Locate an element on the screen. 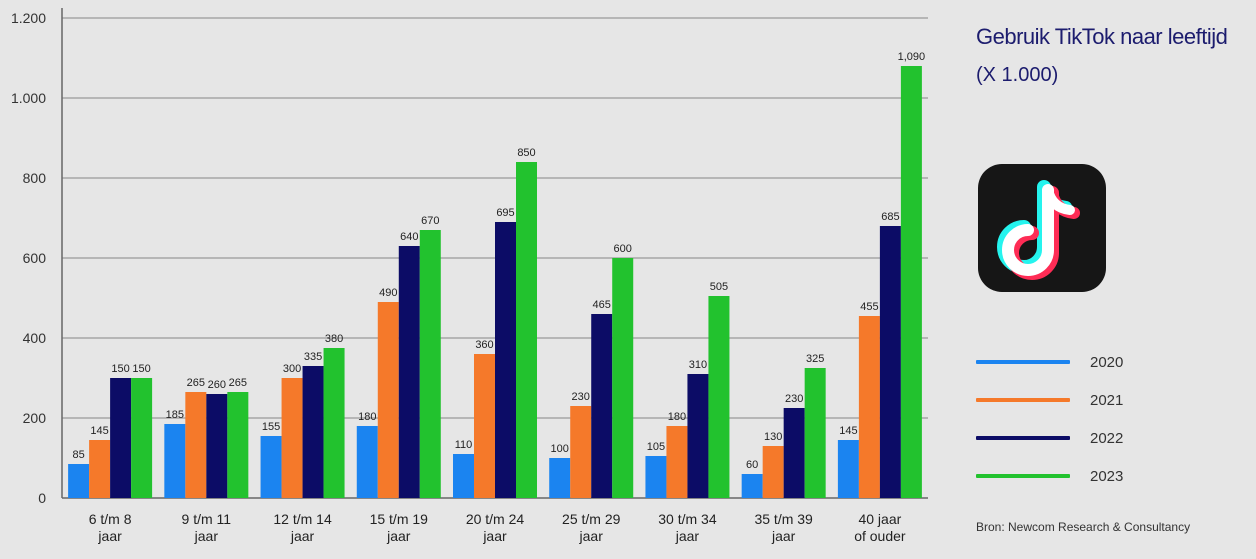 This screenshot has width=1256, height=559. data-label: 310 is located at coordinates (698, 365).